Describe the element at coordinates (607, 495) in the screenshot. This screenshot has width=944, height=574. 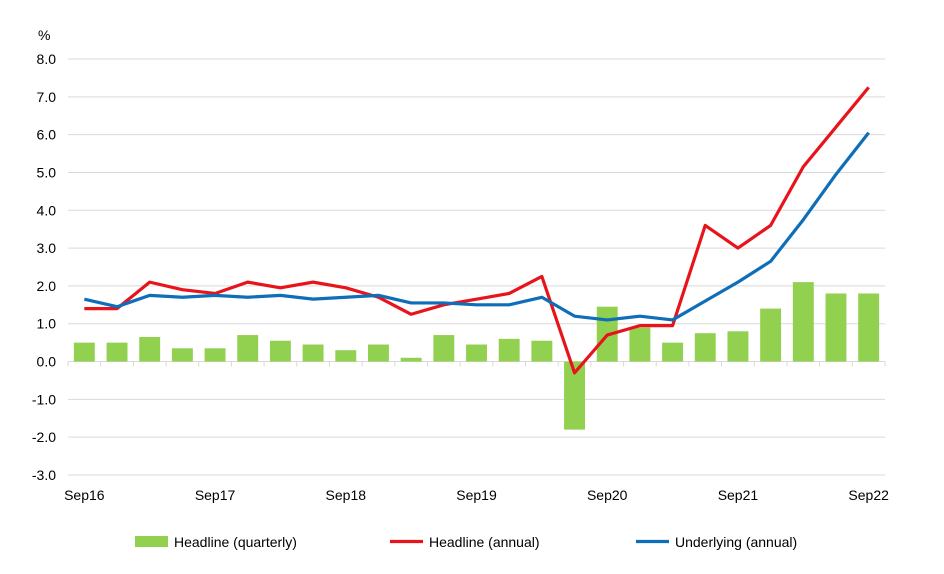
I see `x-tick-label: Sep20` at that location.